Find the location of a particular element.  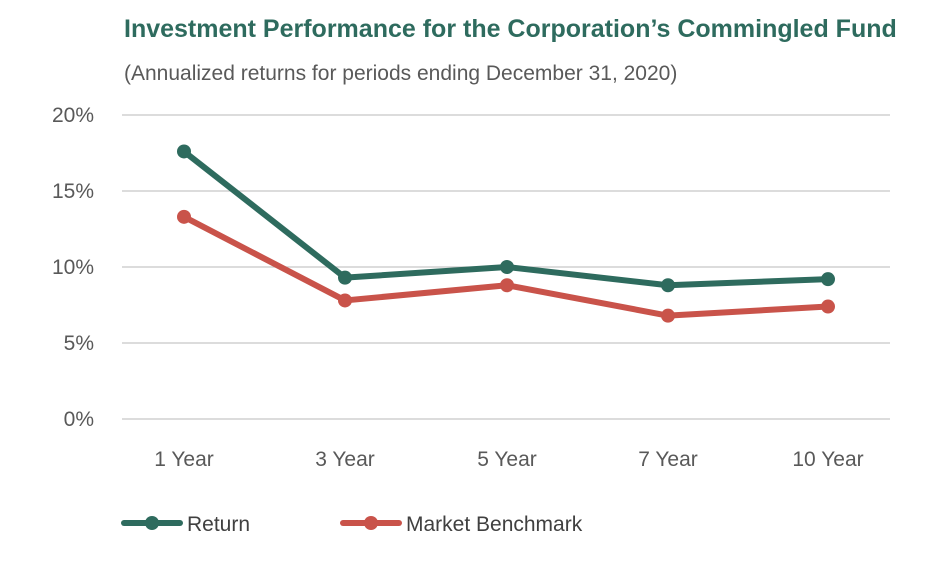

legend-item: Return is located at coordinates (185, 524).